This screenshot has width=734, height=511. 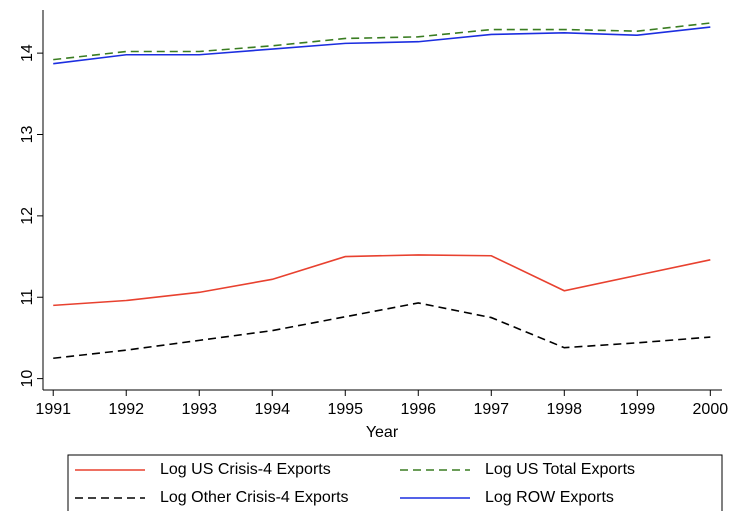 I want to click on x-tick-label: 1994, so click(x=272, y=409).